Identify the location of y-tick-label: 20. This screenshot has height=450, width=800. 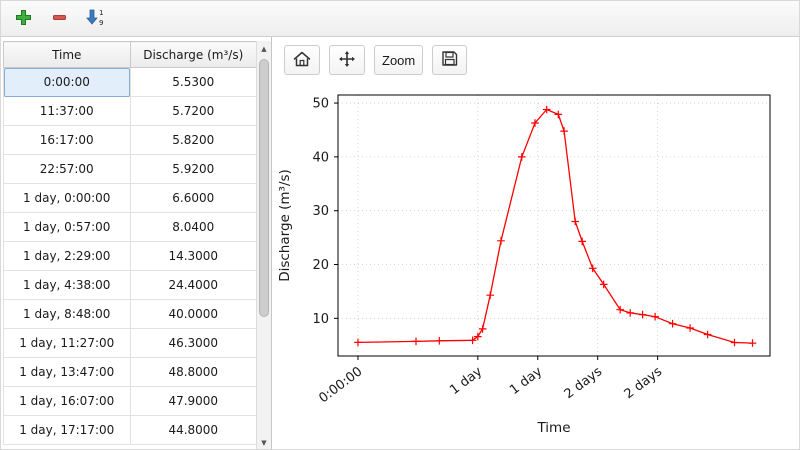
(320, 265).